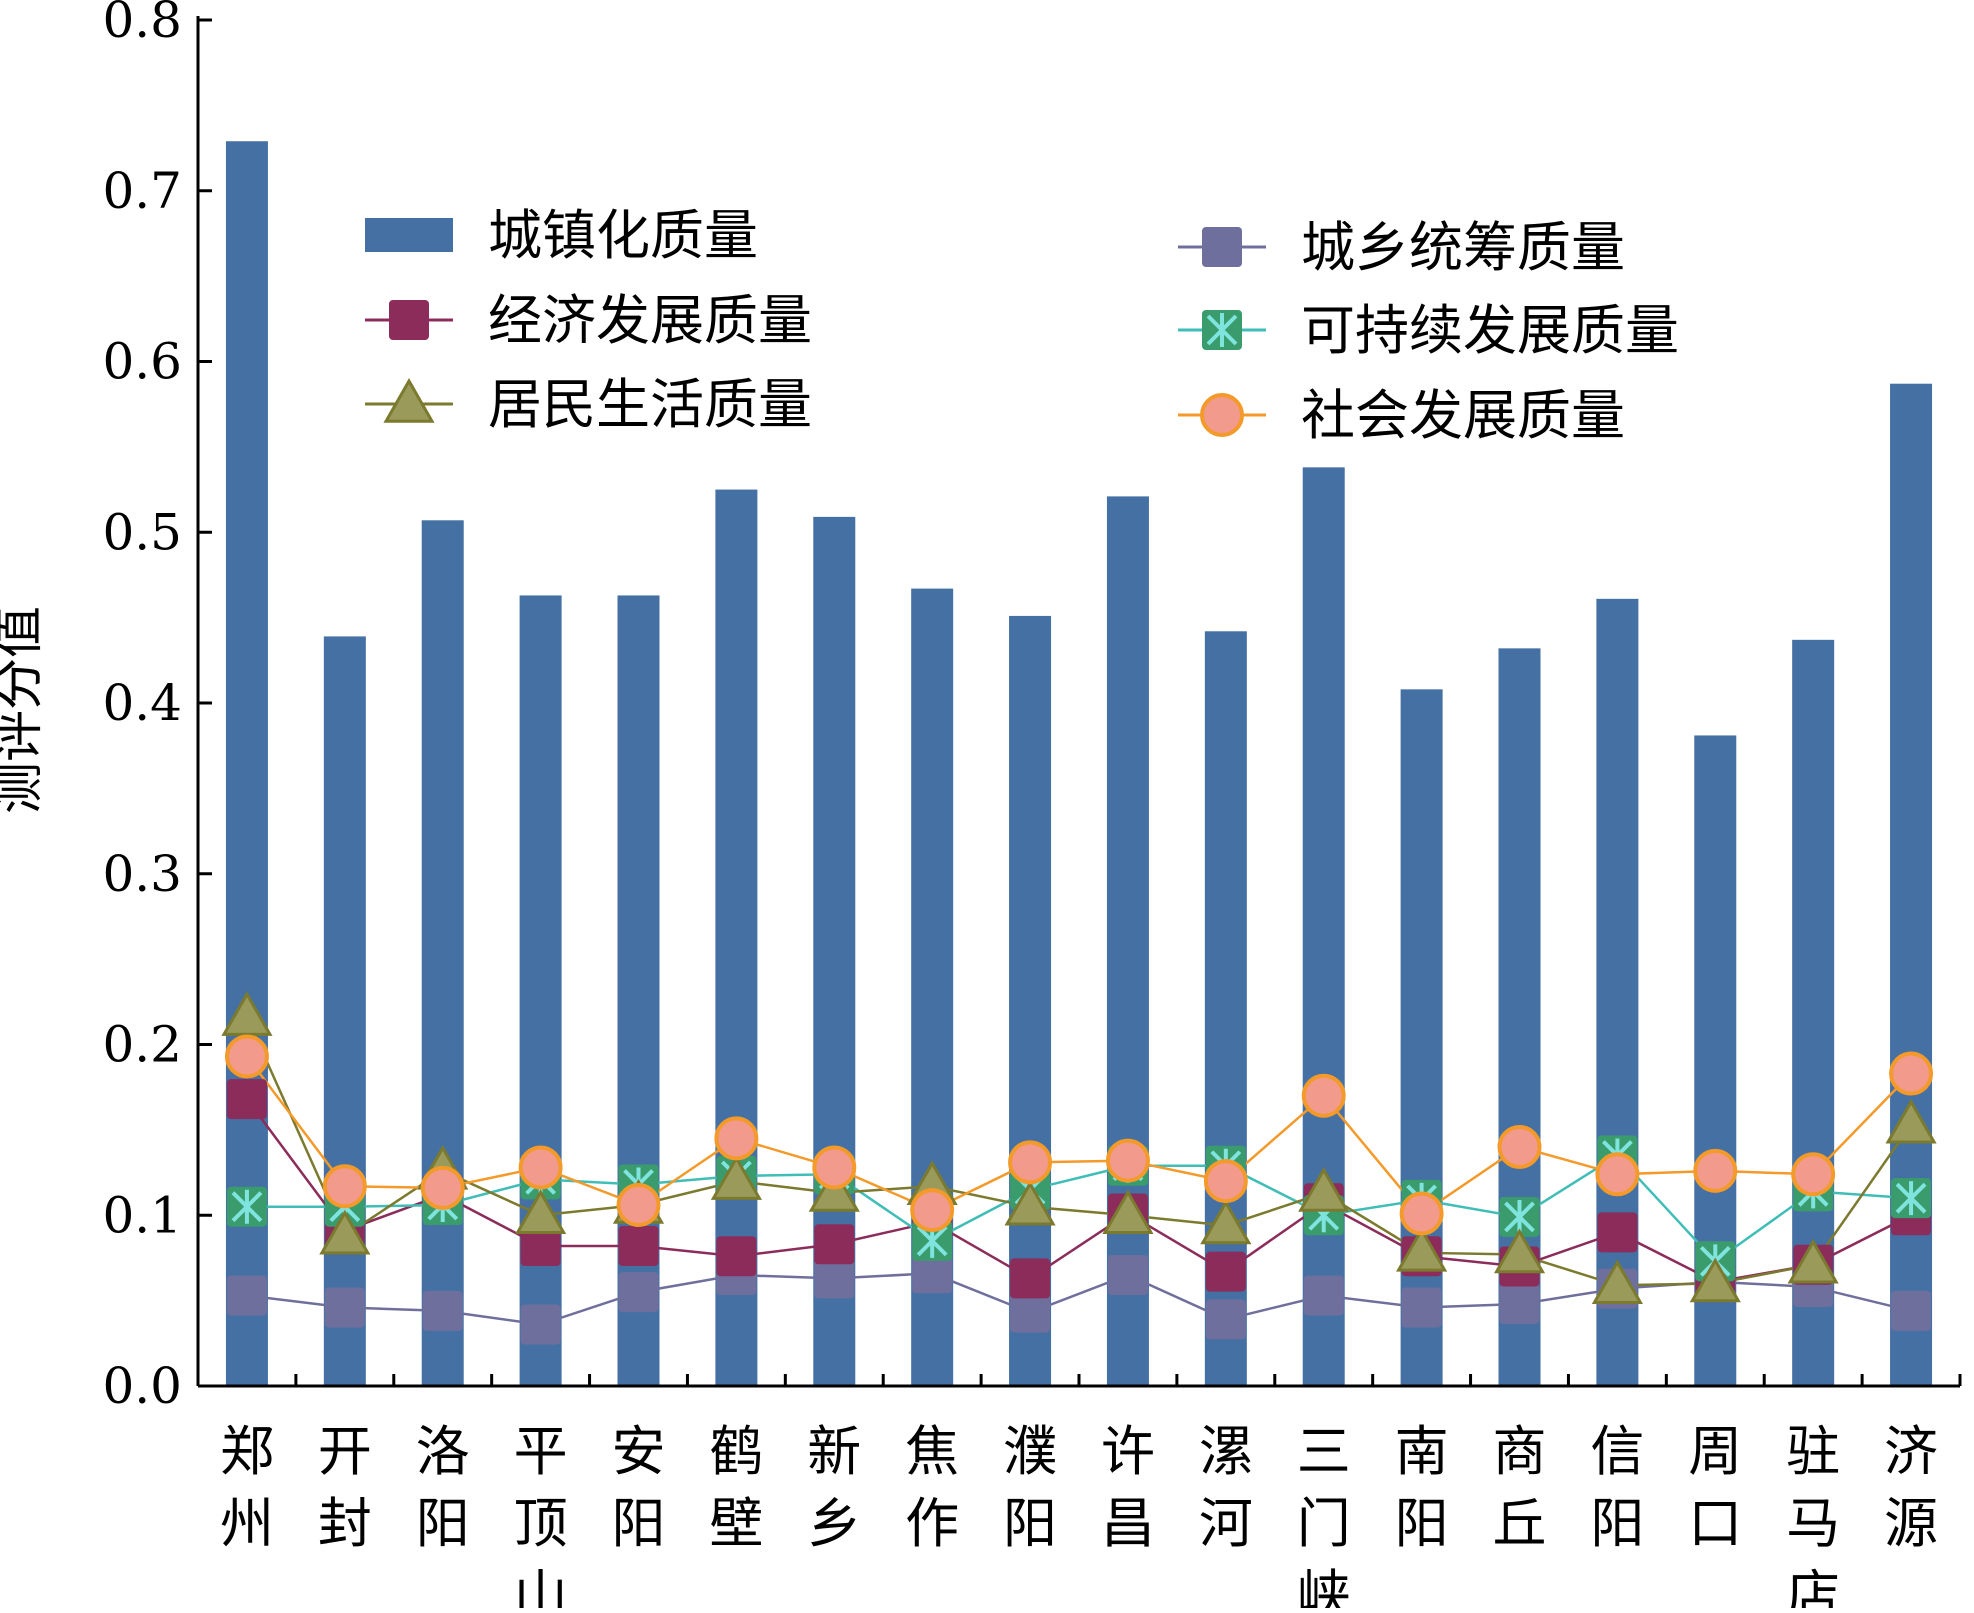 The height and width of the screenshot is (1613, 1974). I want to click on x-tick-label: 焦作, so click(932, 1487).